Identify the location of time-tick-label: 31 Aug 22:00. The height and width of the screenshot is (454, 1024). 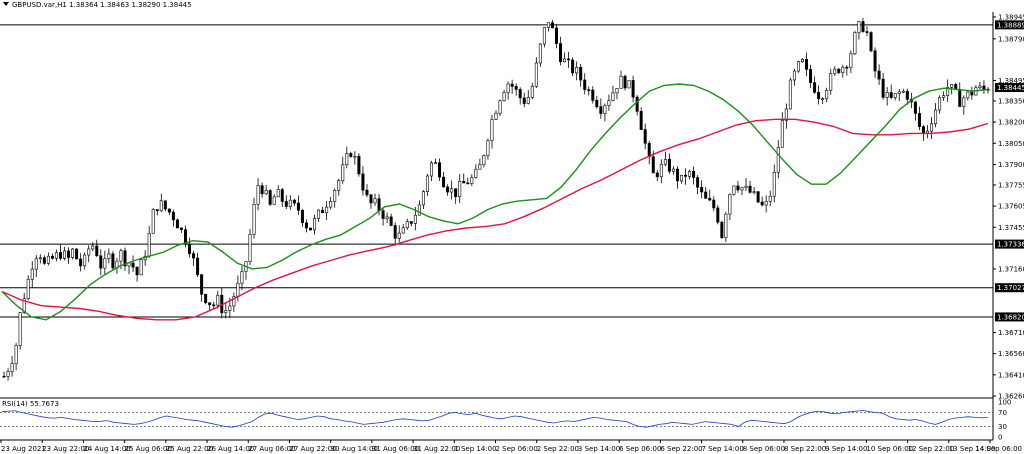
(436, 449).